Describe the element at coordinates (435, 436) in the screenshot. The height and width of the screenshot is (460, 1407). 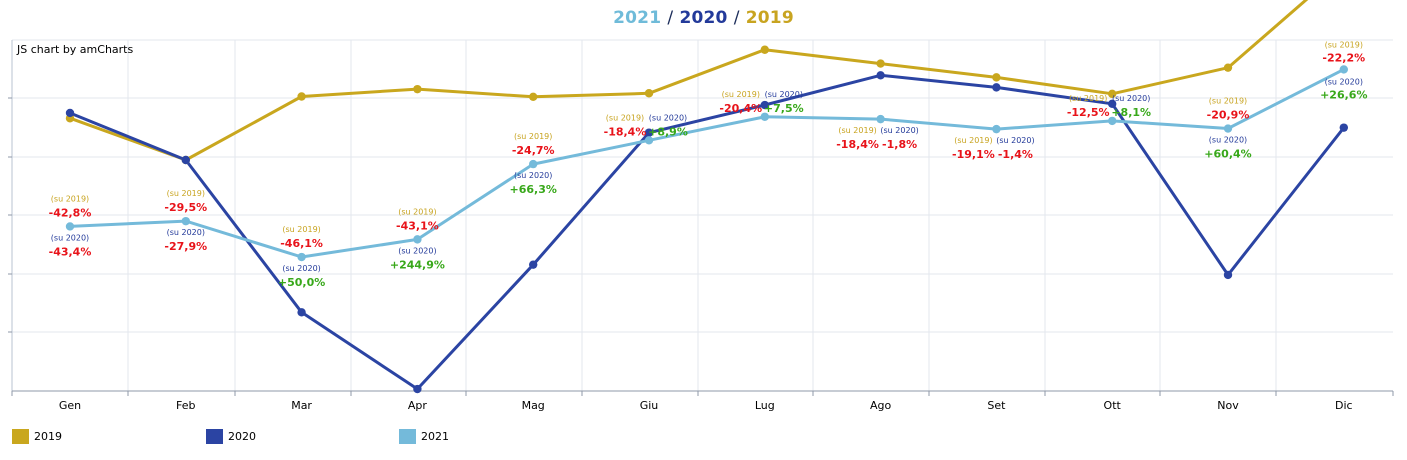
I see `legend-label: 2021` at that location.